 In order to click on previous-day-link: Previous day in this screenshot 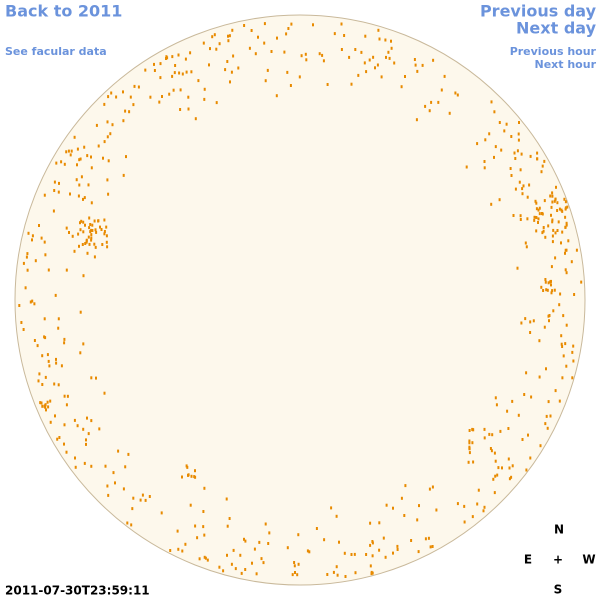, I will do `click(538, 11)`.